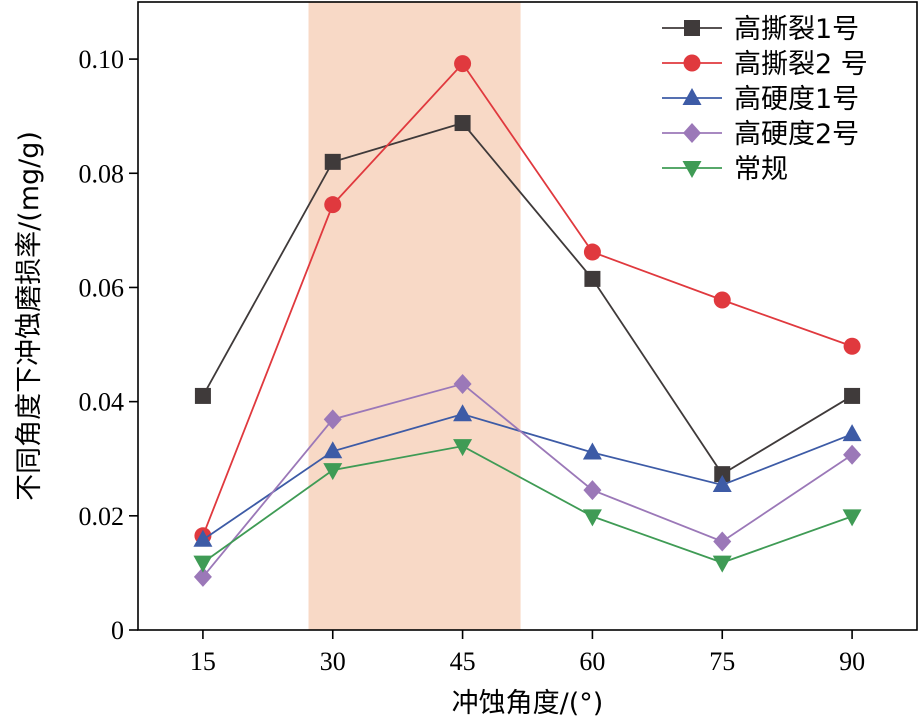  I want to click on y-tick-label-5: 0.10, so click(102, 59).